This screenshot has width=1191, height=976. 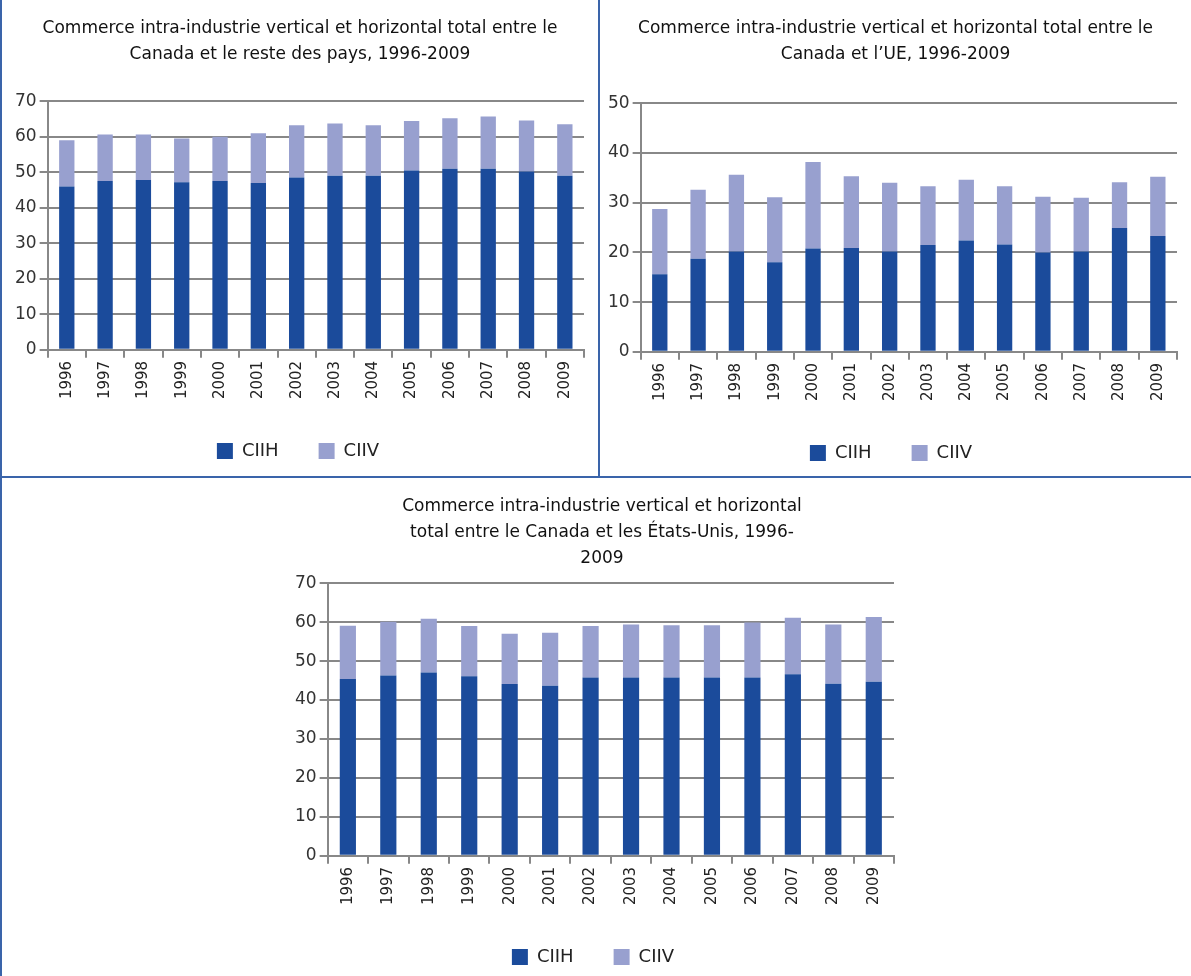 I want to click on chart-title: Commerce intra-industrie vertical et horizontal total entre le Canada et le reste des pays, 1996-2009, so click(x=300, y=40).